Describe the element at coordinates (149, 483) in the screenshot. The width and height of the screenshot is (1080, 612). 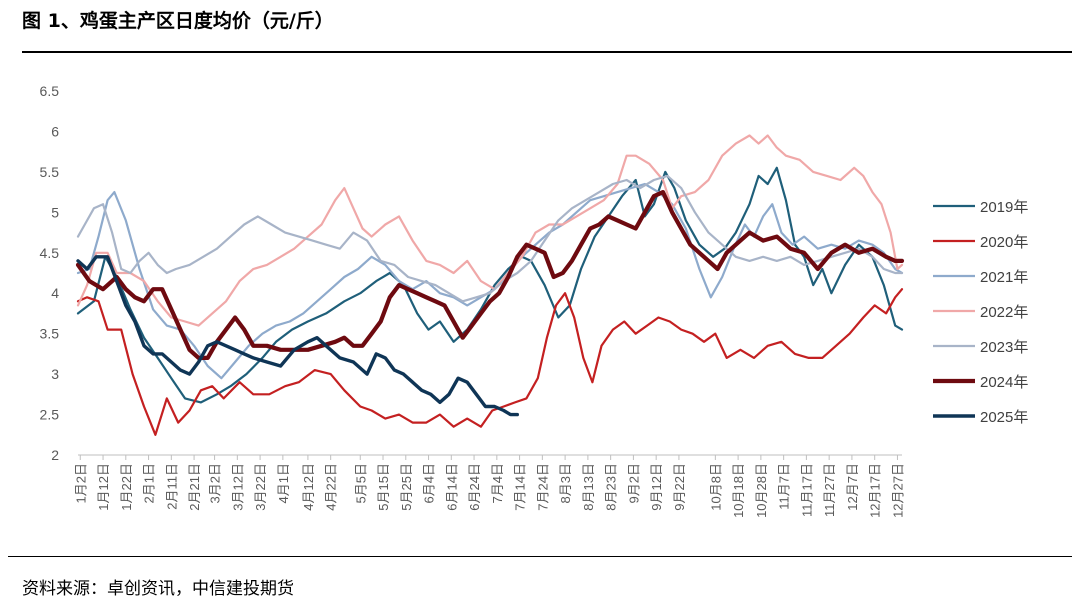
I see `x-tick-label: 2月1日` at that location.